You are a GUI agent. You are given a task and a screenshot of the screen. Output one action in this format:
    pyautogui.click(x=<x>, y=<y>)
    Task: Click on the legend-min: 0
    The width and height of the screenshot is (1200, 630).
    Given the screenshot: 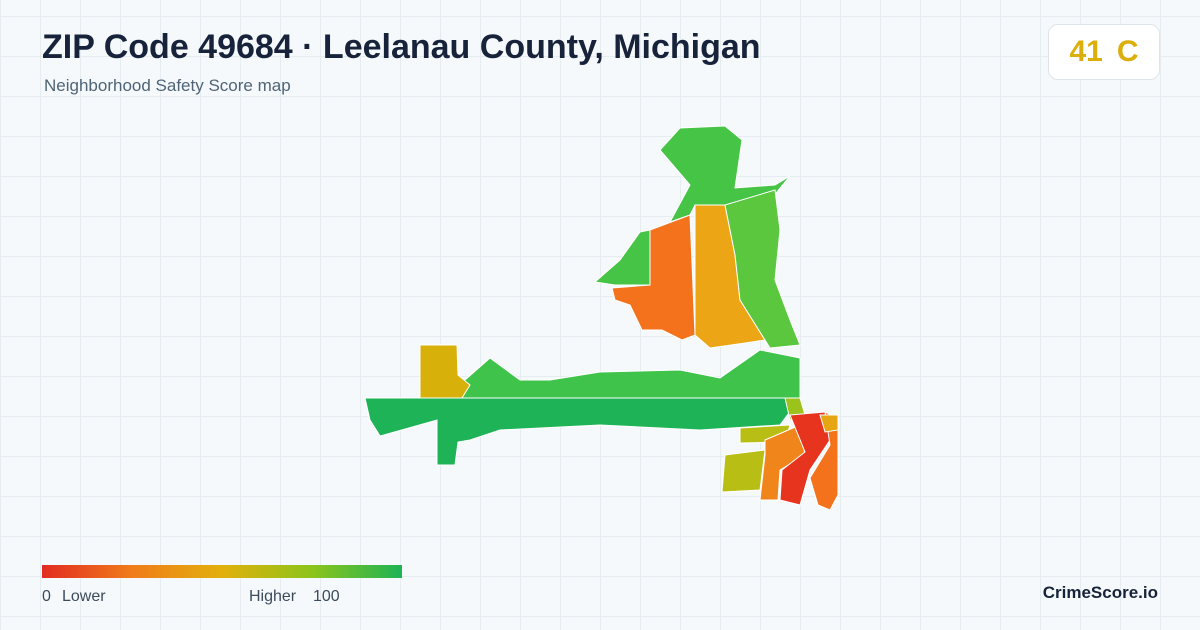 What is the action you would take?
    pyautogui.click(x=46, y=596)
    